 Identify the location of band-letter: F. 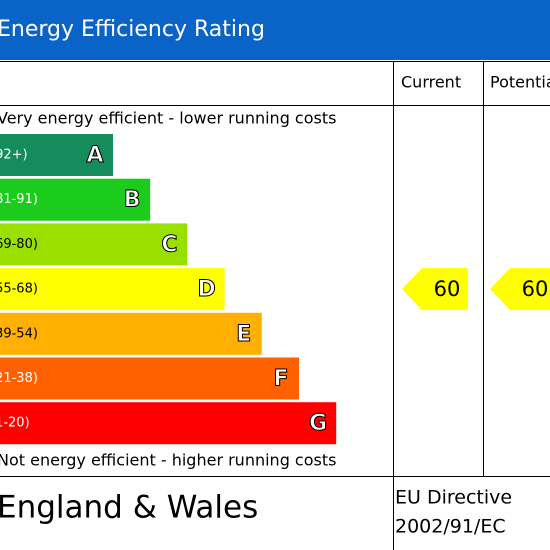
(280, 379).